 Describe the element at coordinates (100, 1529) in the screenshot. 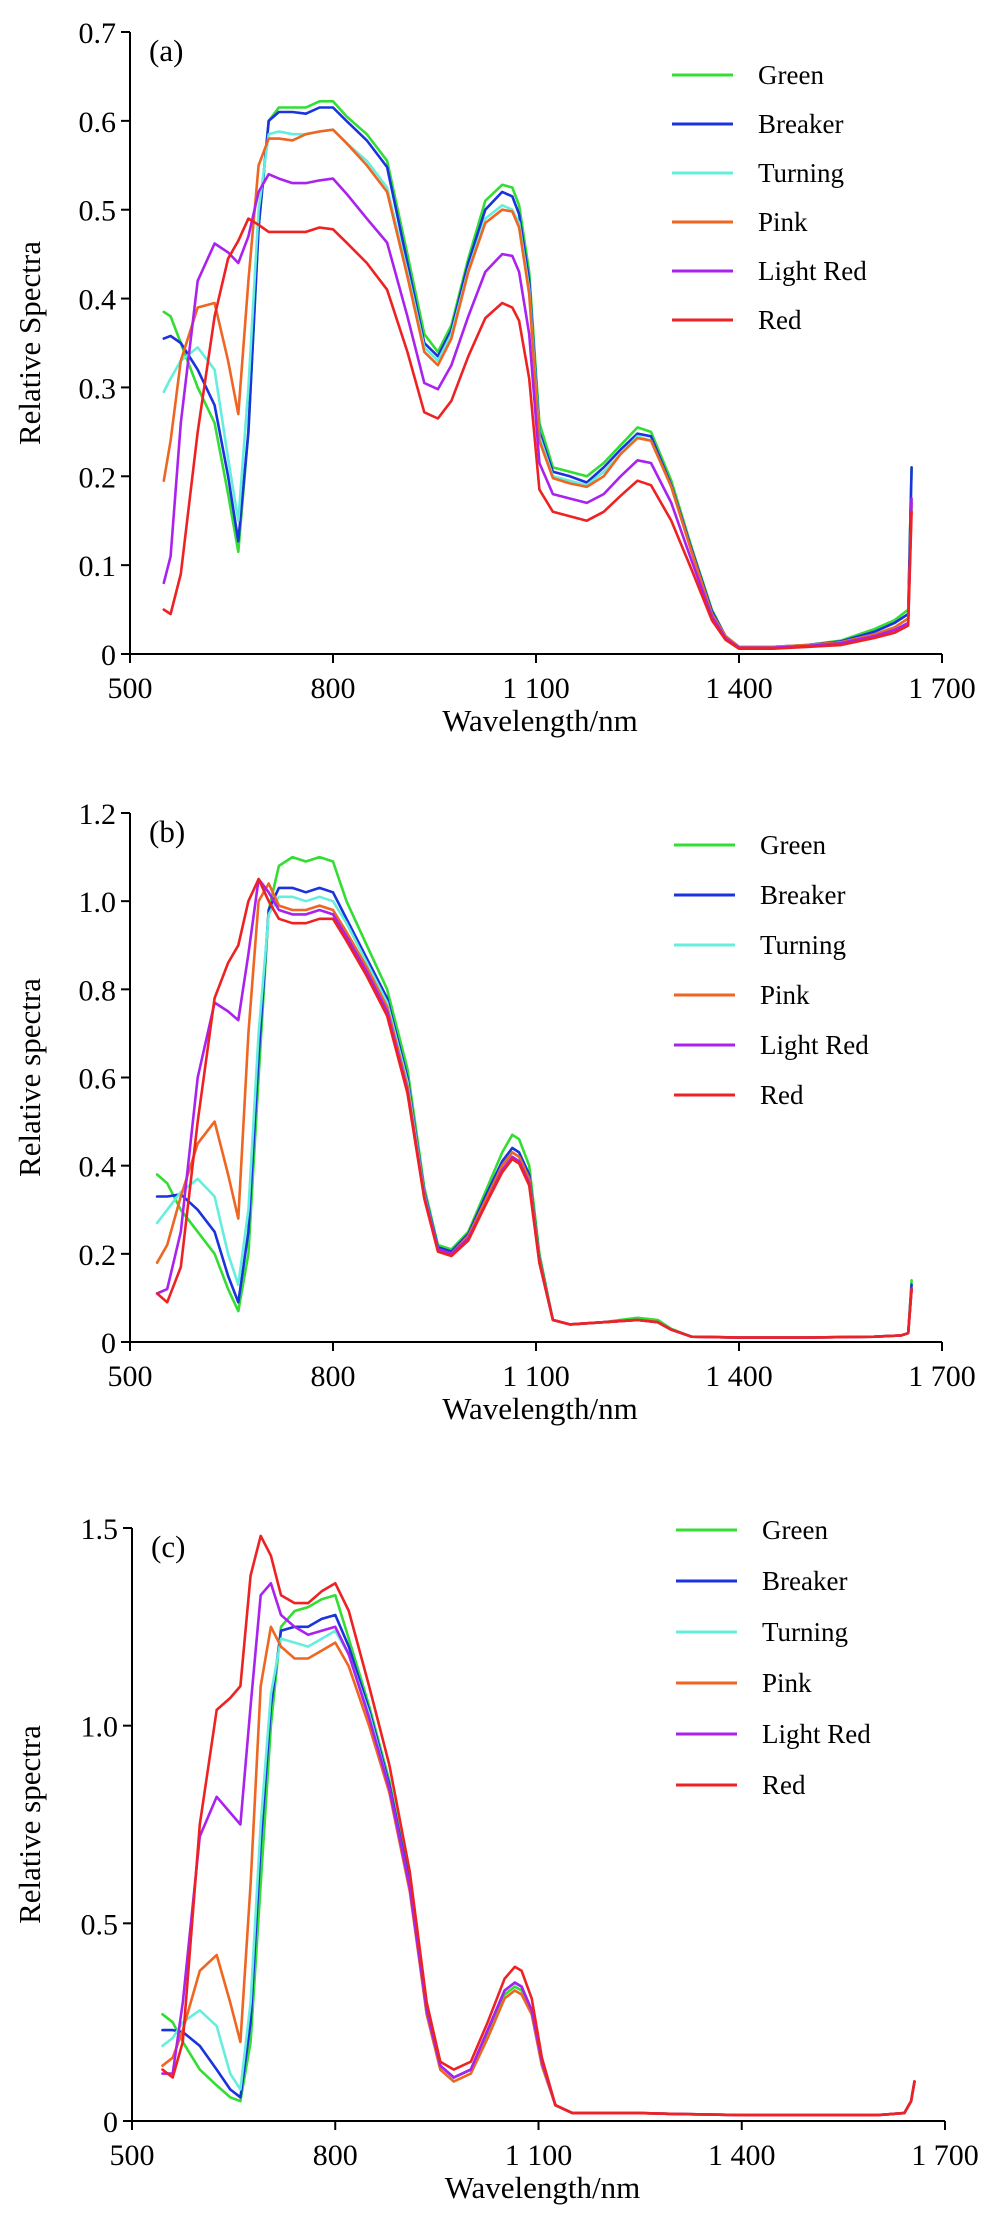

I see `y-tick-label: 1.5` at that location.